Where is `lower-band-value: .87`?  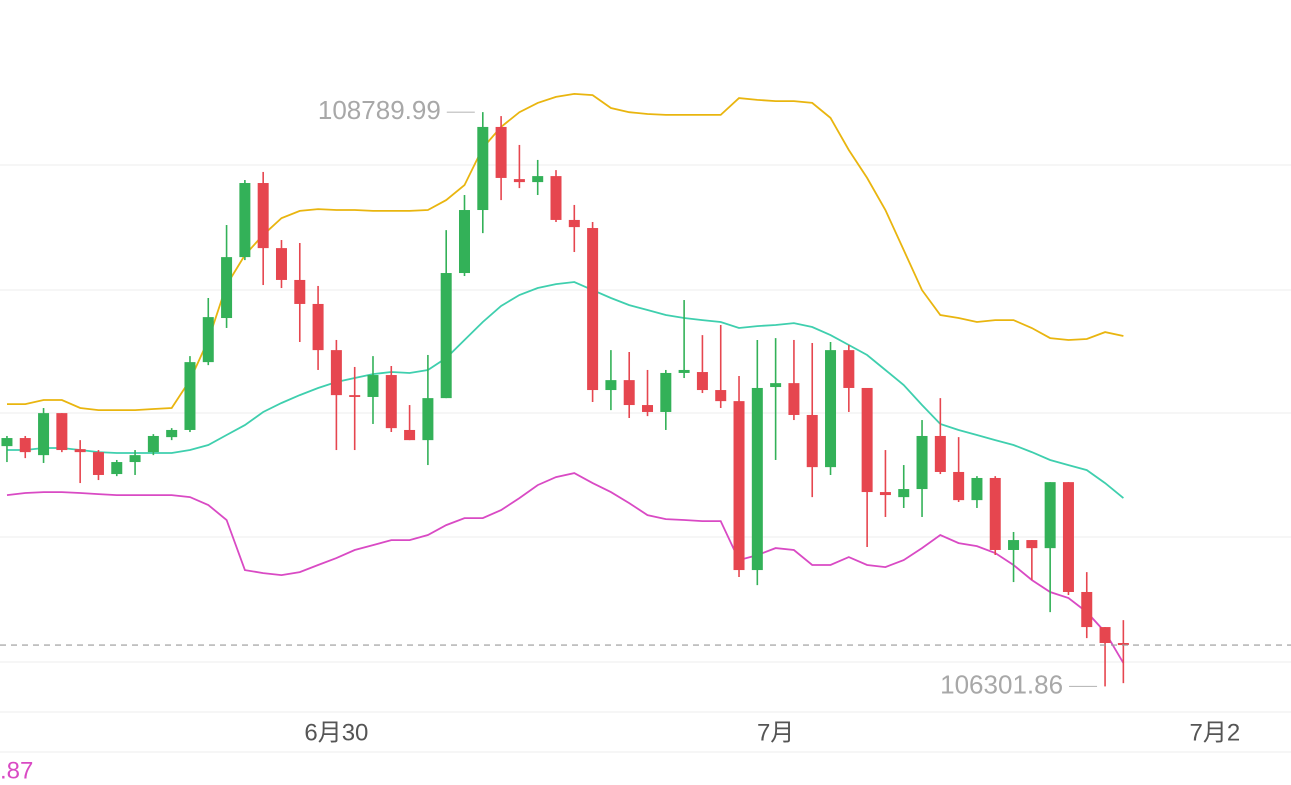 lower-band-value: .87 is located at coordinates (16, 770).